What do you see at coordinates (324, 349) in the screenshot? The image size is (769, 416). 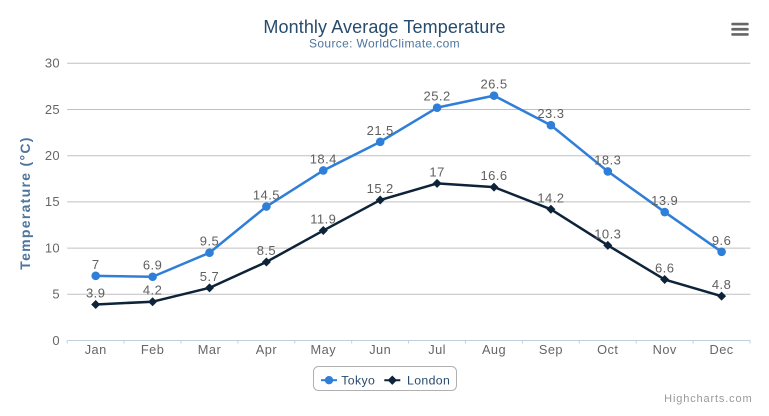 I see `svg-text: May` at bounding box center [324, 349].